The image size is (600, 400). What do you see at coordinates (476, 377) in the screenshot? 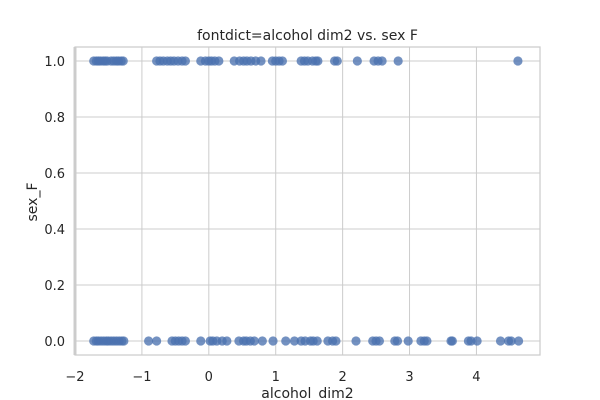
I see `x-tick-label: 4` at bounding box center [476, 377].